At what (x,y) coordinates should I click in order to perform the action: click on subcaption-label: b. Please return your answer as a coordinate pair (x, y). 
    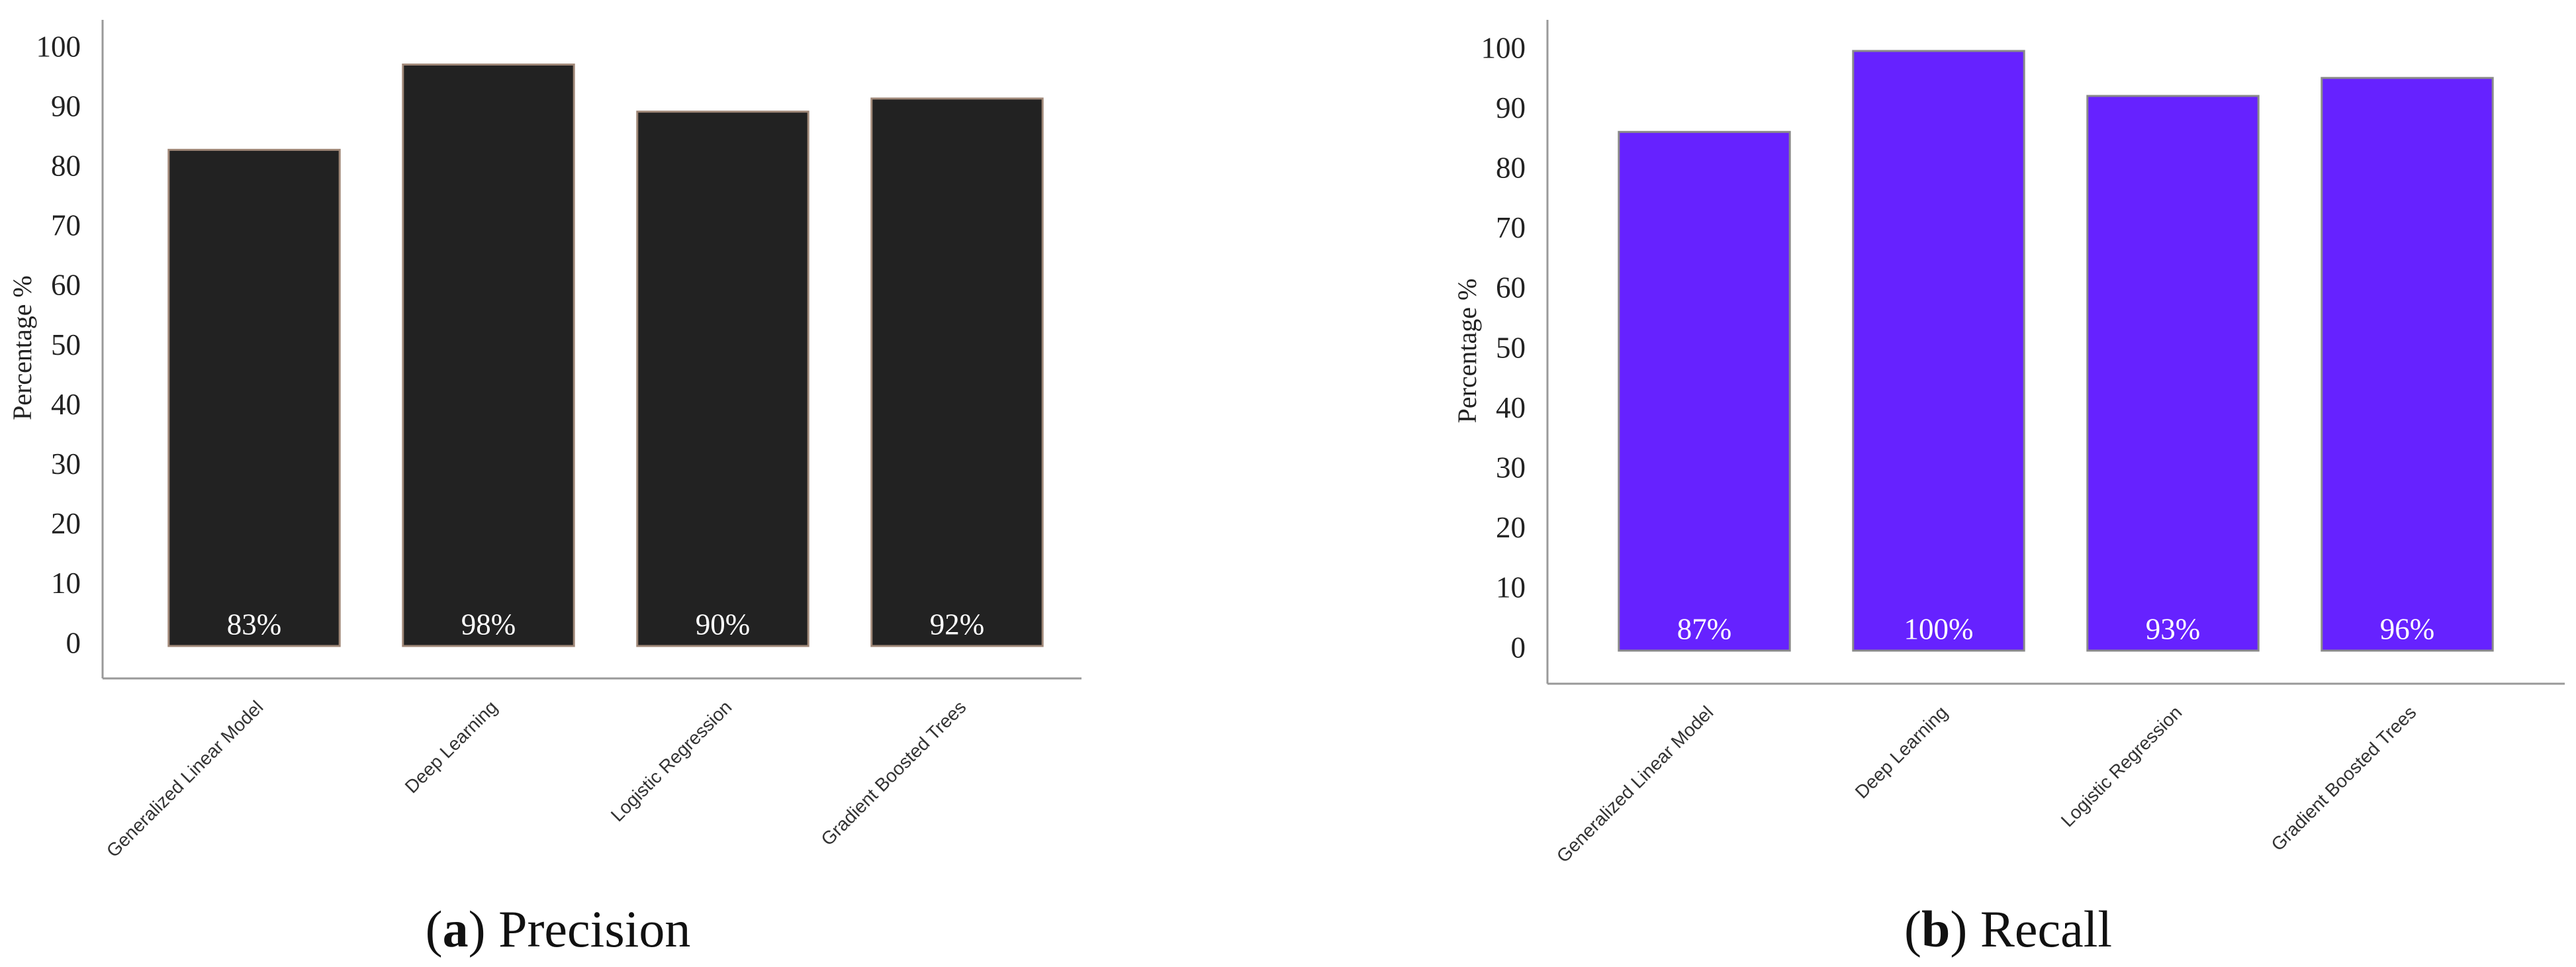
    Looking at the image, I should click on (1935, 929).